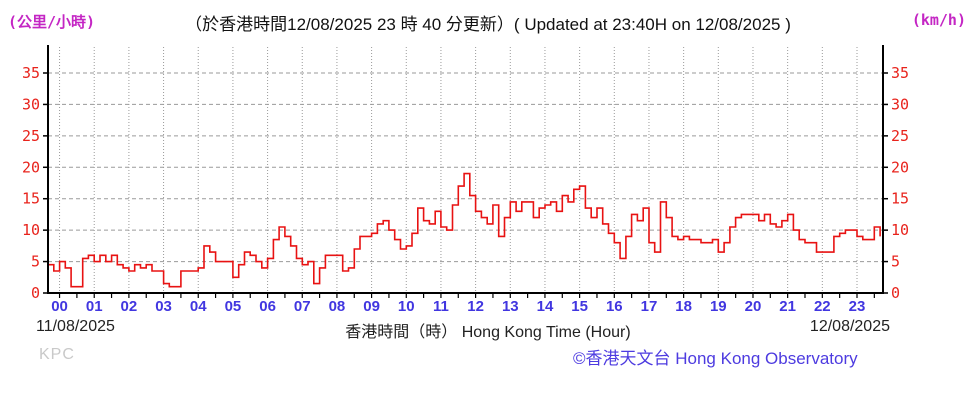 This screenshot has width=976, height=416. I want to click on svg-text: 21, so click(787, 306).